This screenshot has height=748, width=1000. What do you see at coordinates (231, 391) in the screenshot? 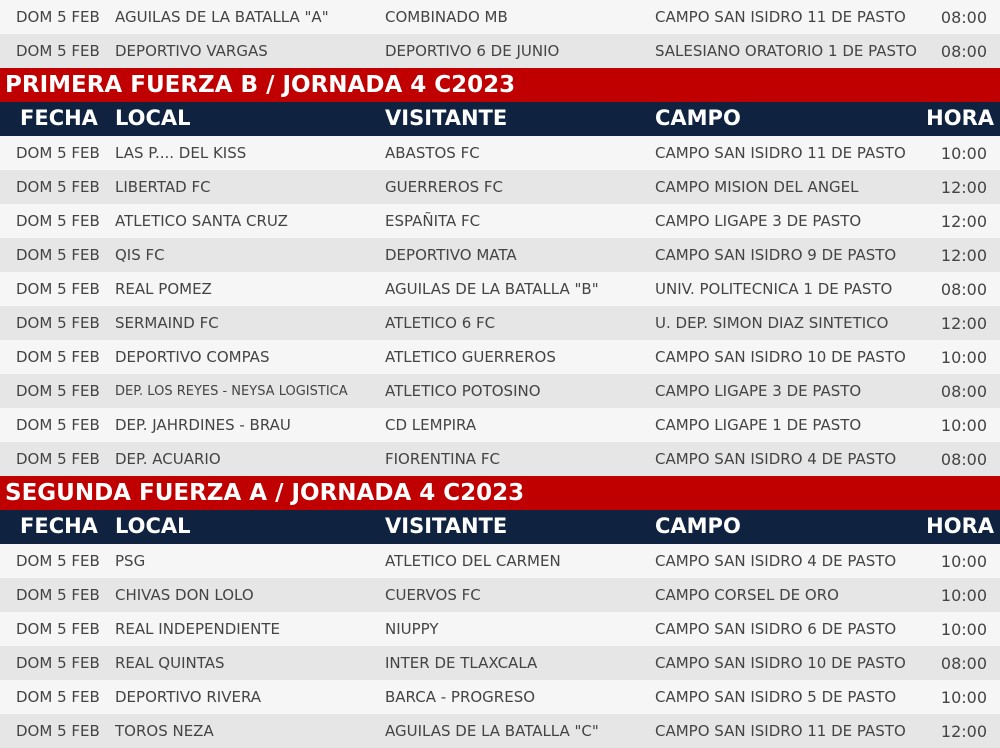
I see `local-cell: DEP. LOS REYES - NEYSA LOGISTICA` at bounding box center [231, 391].